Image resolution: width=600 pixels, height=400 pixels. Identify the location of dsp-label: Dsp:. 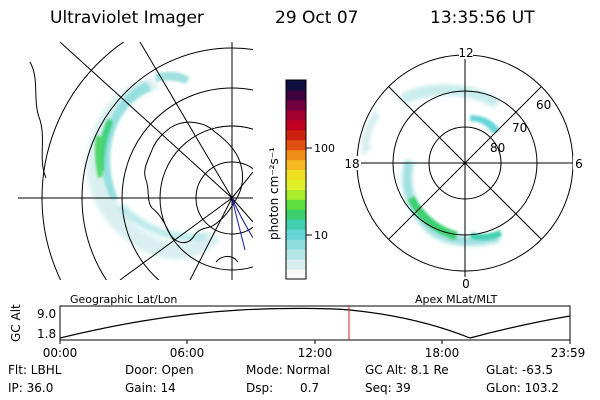
(260, 388).